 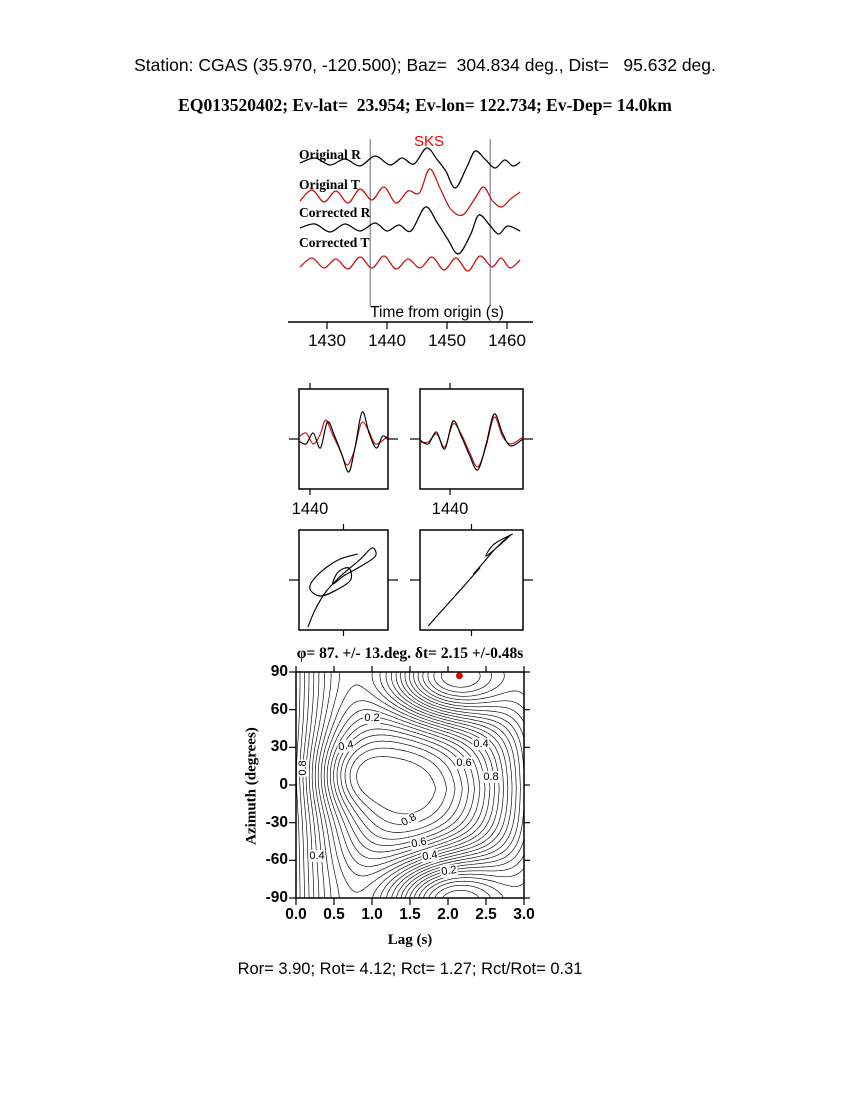 What do you see at coordinates (276, 860) in the screenshot?
I see `contour-ytick-label: -60` at bounding box center [276, 860].